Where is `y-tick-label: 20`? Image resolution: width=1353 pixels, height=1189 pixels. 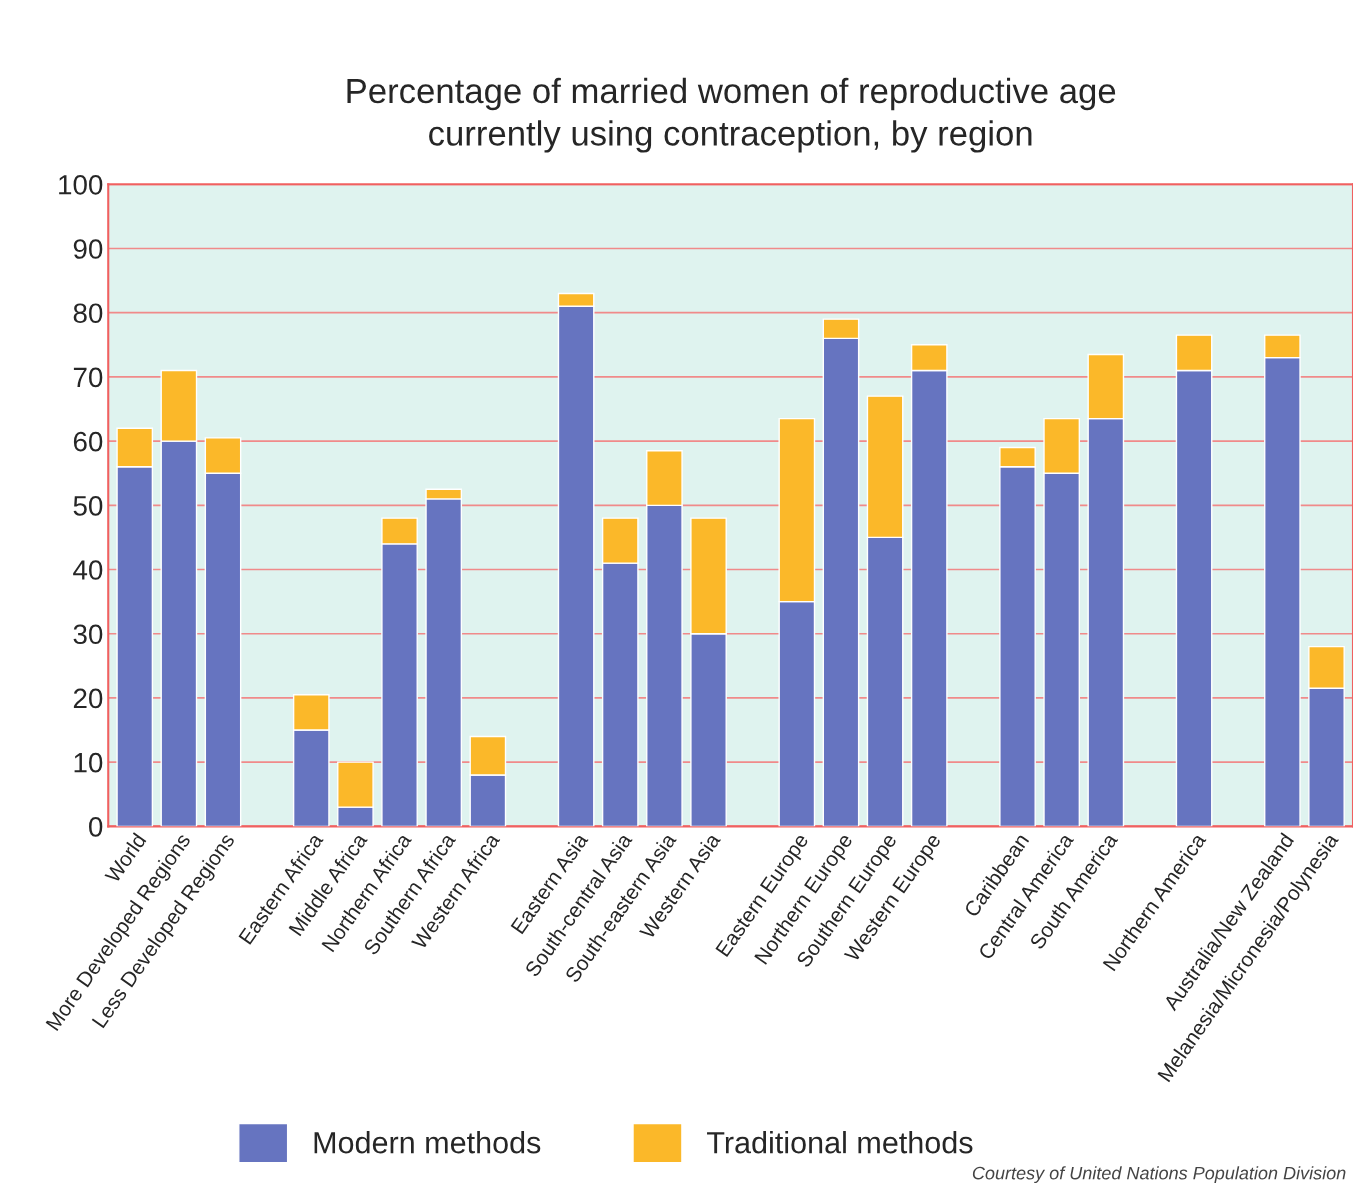
y-tick-label: 20 is located at coordinates (88, 698).